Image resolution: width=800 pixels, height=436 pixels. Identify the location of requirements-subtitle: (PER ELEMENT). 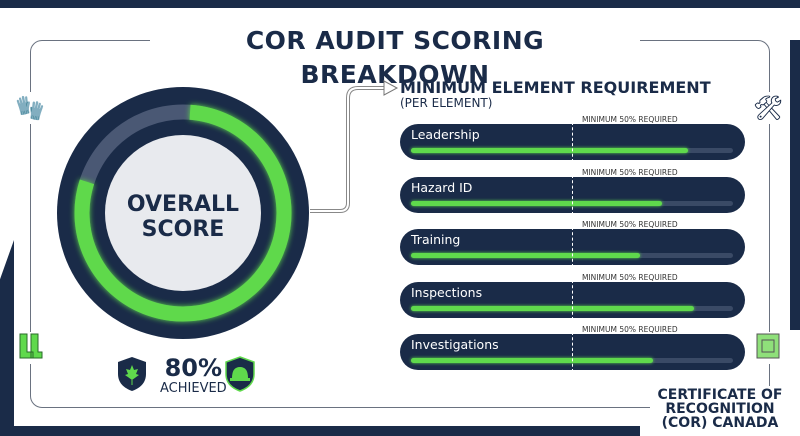
(446, 103).